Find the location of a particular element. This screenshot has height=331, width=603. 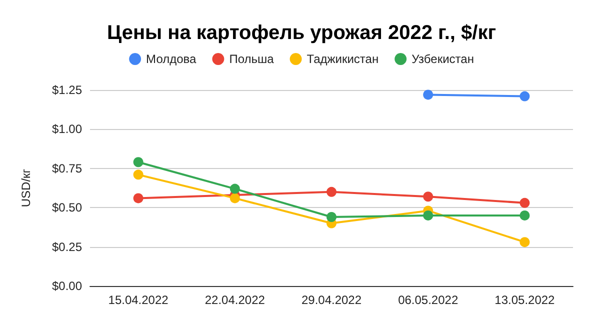

legend-label: Таджикистан is located at coordinates (342, 59).